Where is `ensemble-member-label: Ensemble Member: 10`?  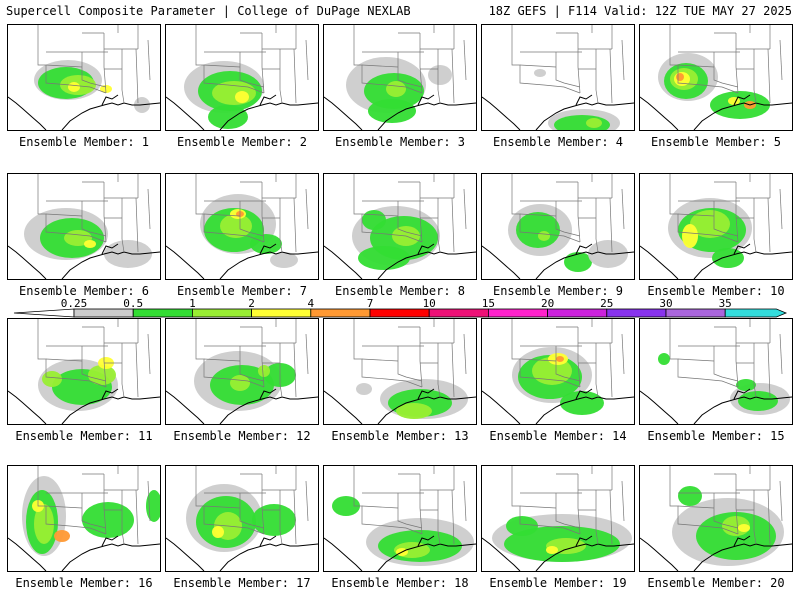 ensemble-member-label: Ensemble Member: 10 is located at coordinates (716, 291).